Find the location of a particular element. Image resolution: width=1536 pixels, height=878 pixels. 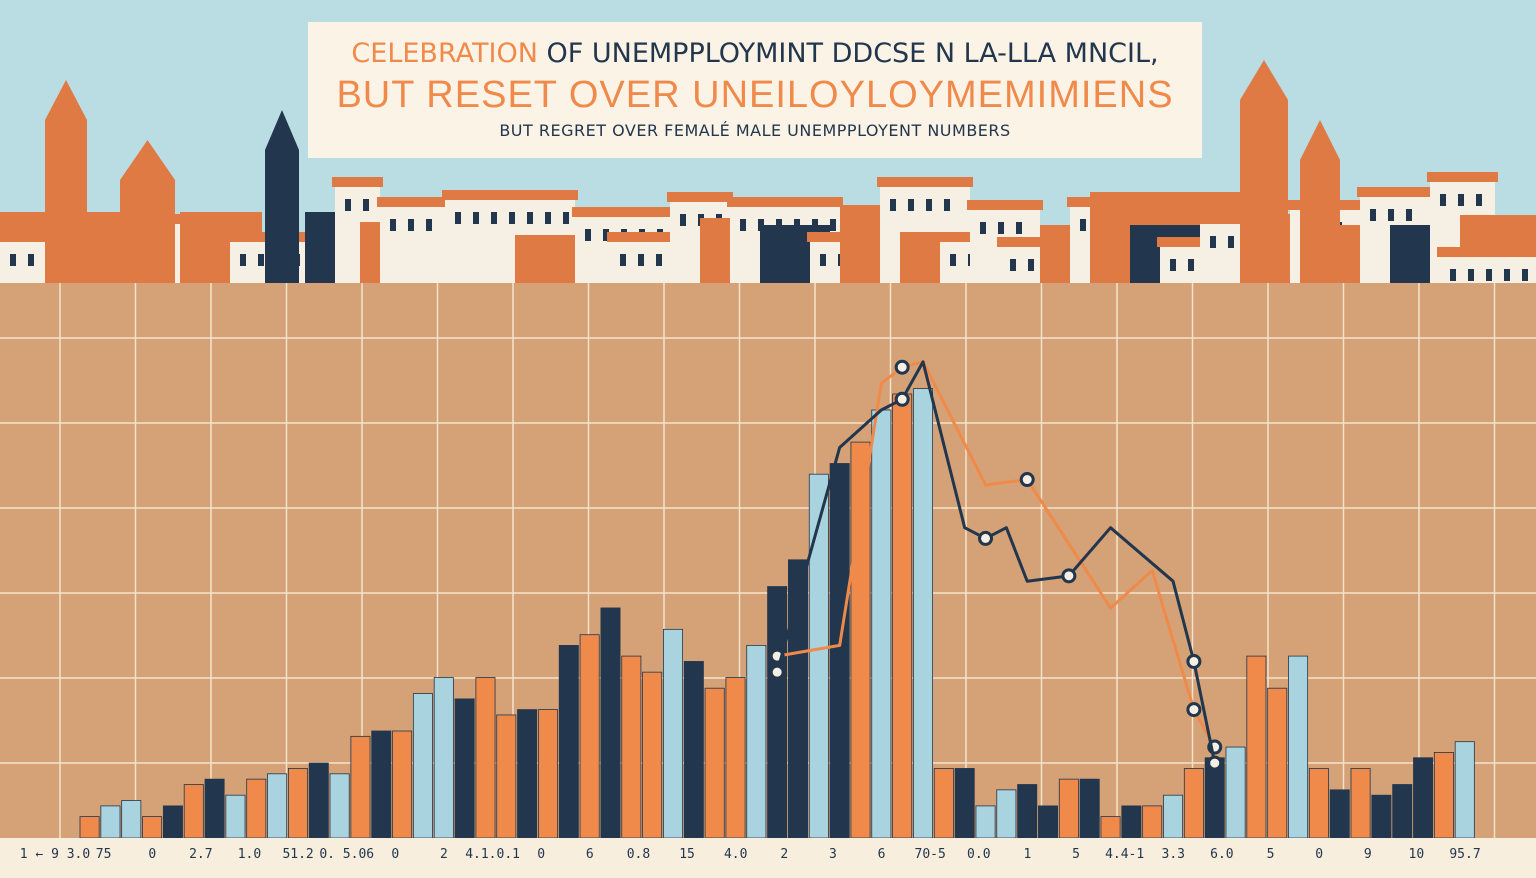

x-tick-label: 4.4-1 is located at coordinates (1124, 854).